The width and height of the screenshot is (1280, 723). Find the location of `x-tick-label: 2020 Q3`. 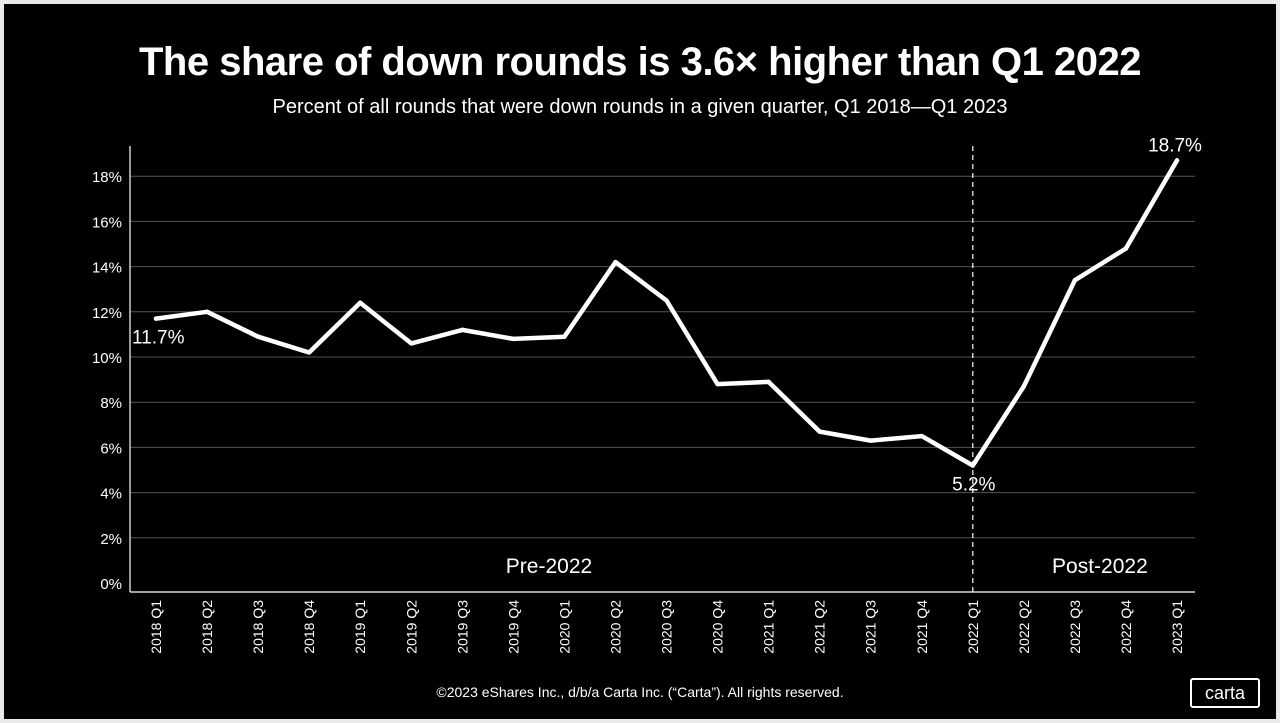

x-tick-label: 2020 Q3 is located at coordinates (667, 627).